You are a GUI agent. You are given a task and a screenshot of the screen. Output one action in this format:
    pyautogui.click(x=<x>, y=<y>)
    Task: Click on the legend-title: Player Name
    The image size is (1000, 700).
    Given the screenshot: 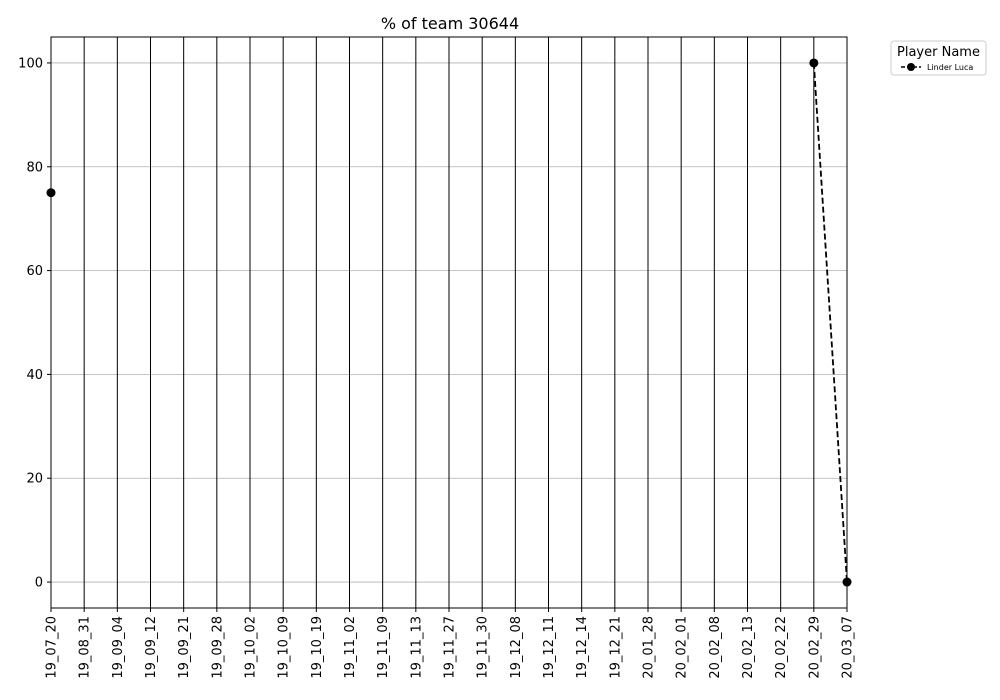 What is the action you would take?
    pyautogui.click(x=938, y=52)
    